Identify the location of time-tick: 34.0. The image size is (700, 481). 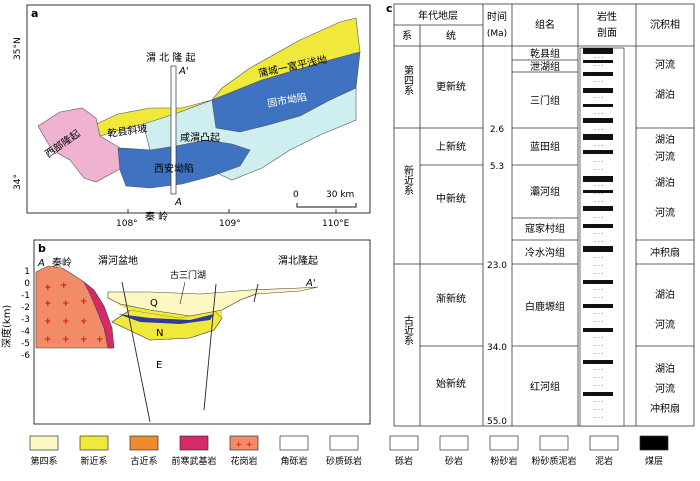
(497, 348).